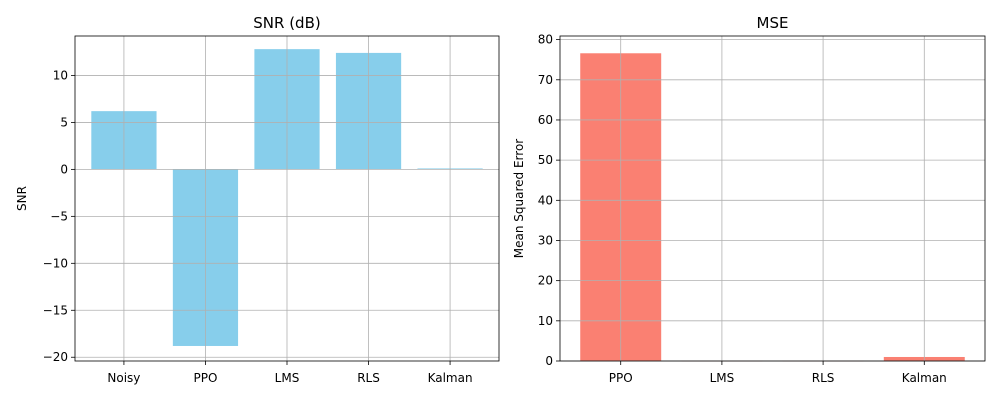  Describe the element at coordinates (55, 263) in the screenshot. I see `undefined-y-tick-label: −10` at that location.